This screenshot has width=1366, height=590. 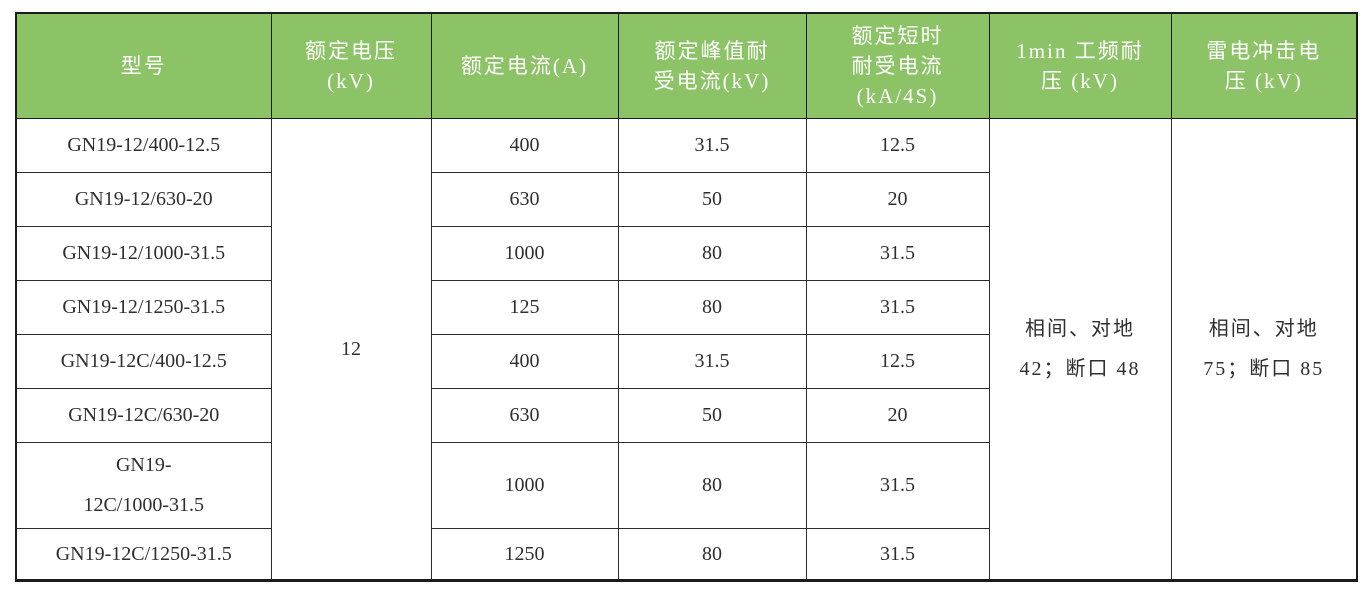 I want to click on table-row: GN19-12/630-20 630 50 20, so click(x=686, y=199).